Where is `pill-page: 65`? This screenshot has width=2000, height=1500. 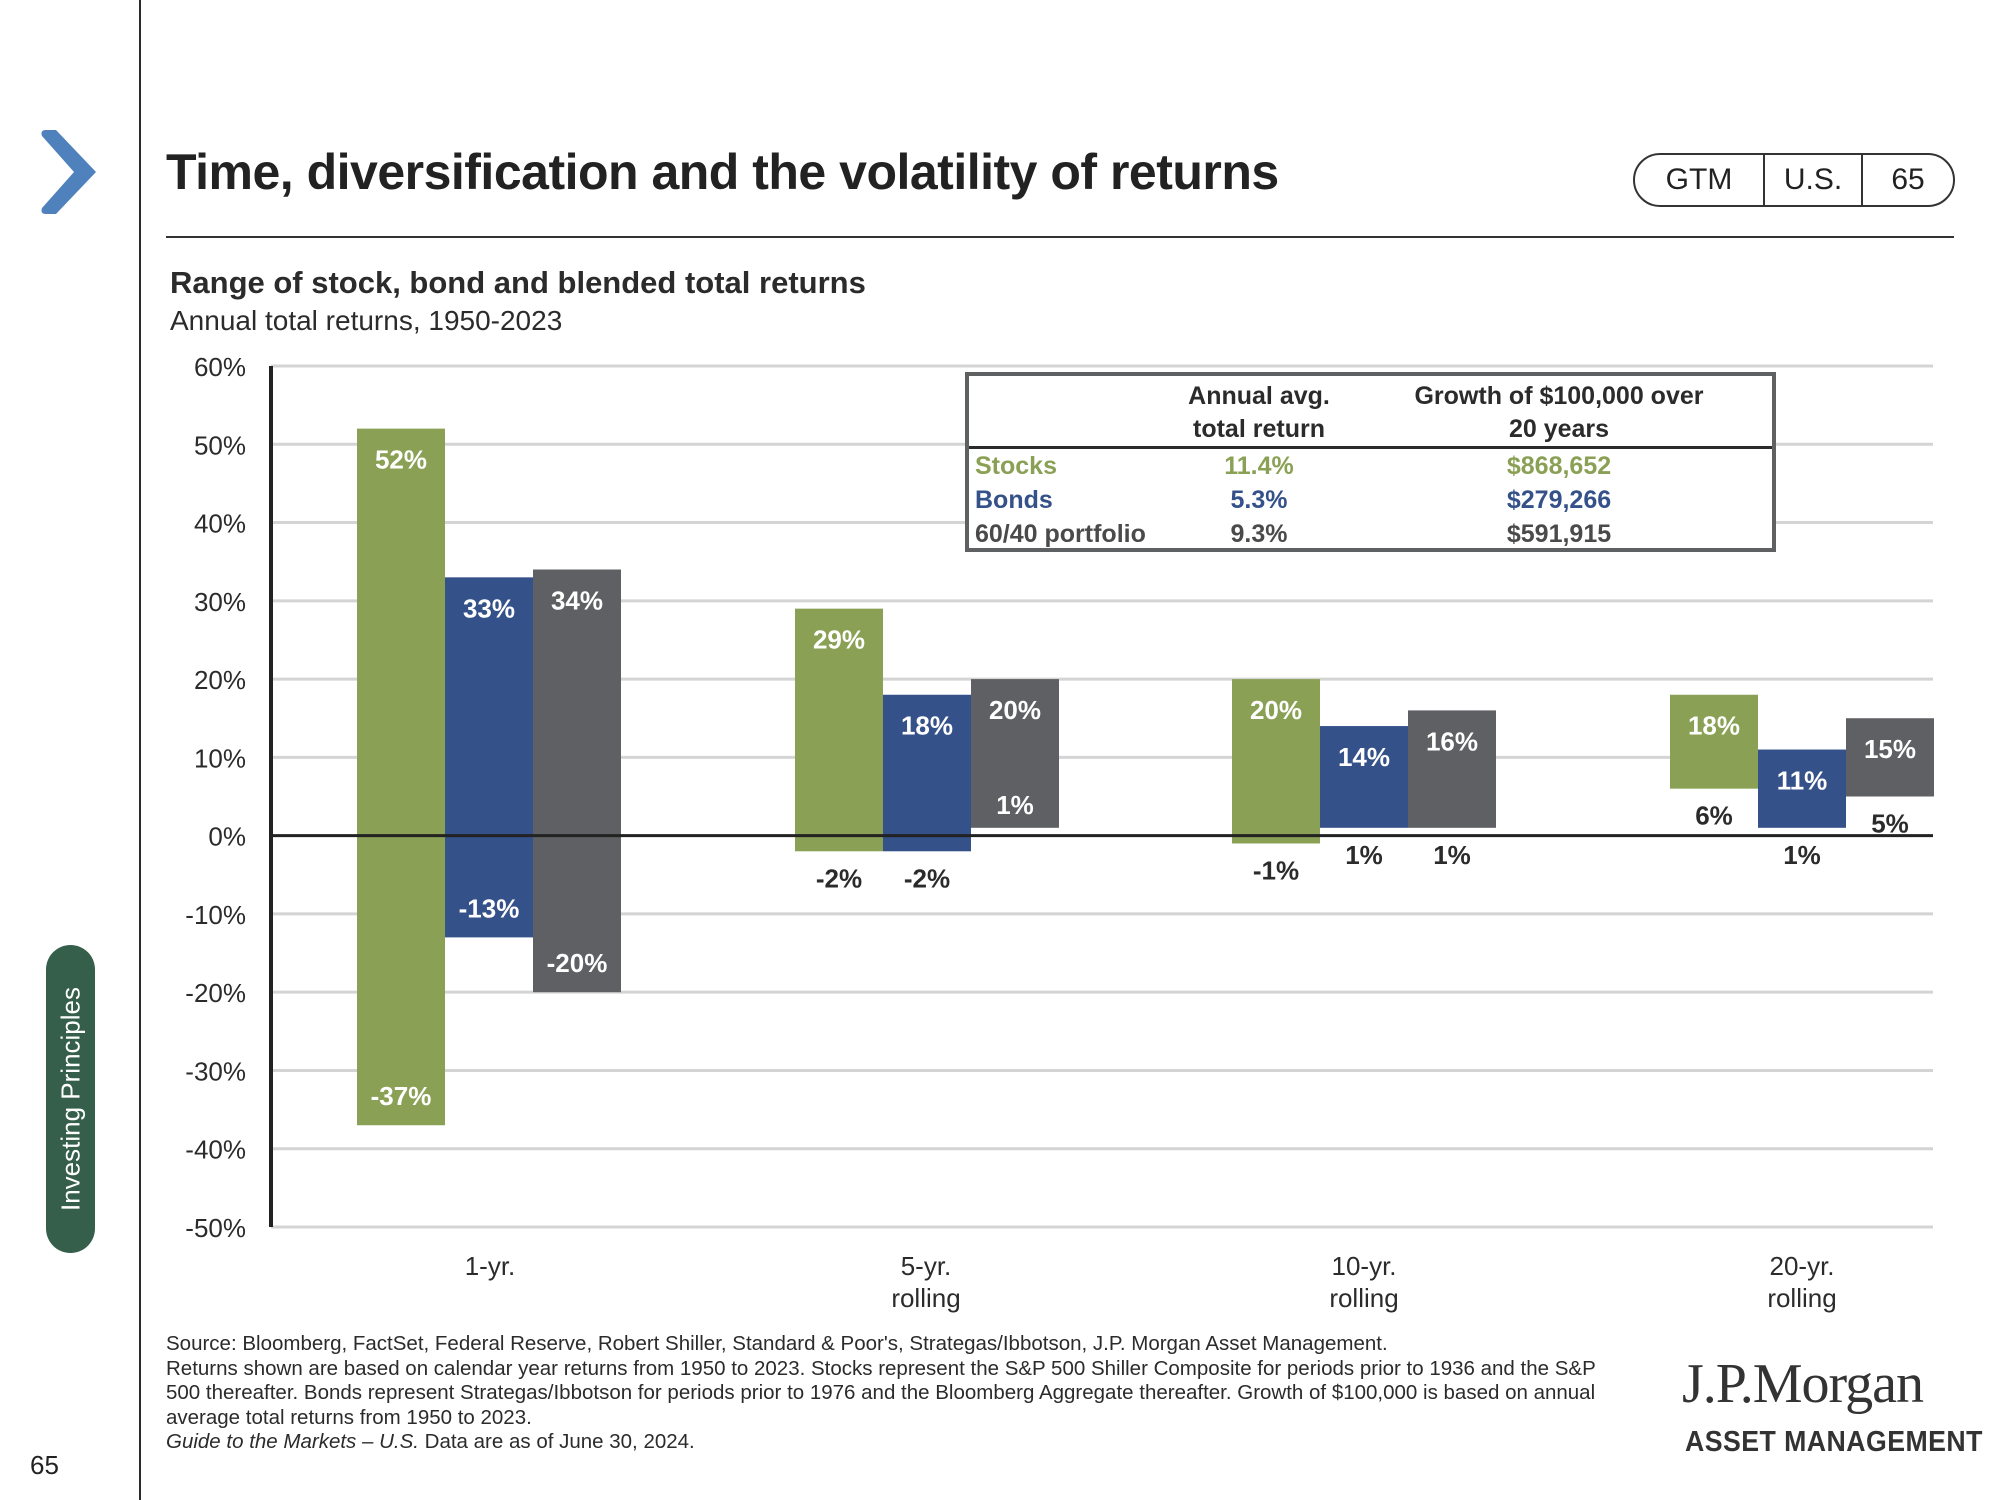 pill-page: 65 is located at coordinates (1908, 179).